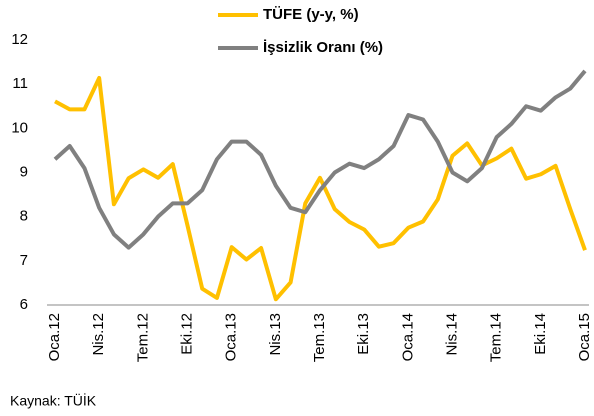  Describe the element at coordinates (98, 334) in the screenshot. I see `x-tick-label: Nis.12` at that location.